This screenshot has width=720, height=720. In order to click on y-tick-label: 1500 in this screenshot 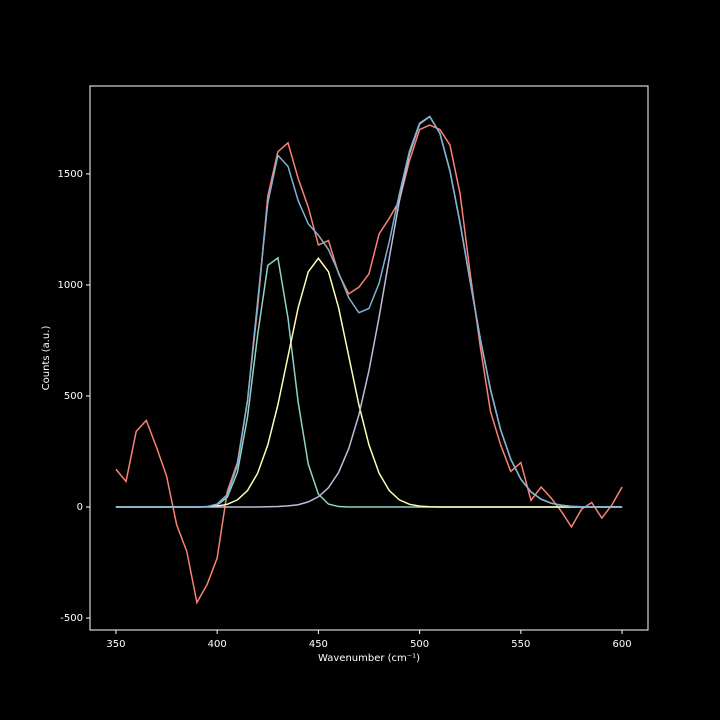, I will do `click(70, 174)`.